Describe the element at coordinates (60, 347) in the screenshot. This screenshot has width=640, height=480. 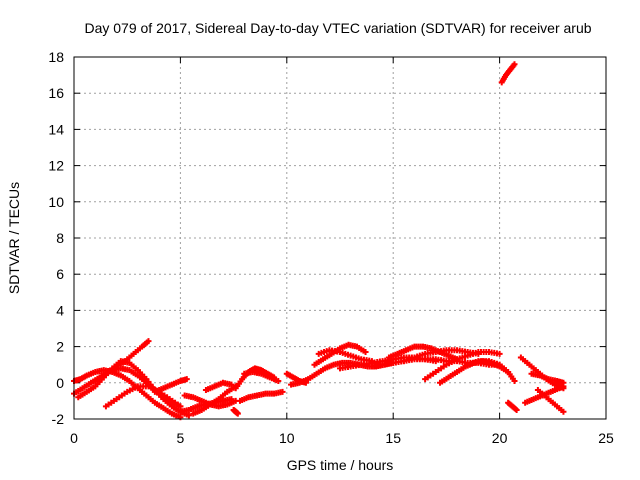
I see `y-tick-label: 2` at that location.